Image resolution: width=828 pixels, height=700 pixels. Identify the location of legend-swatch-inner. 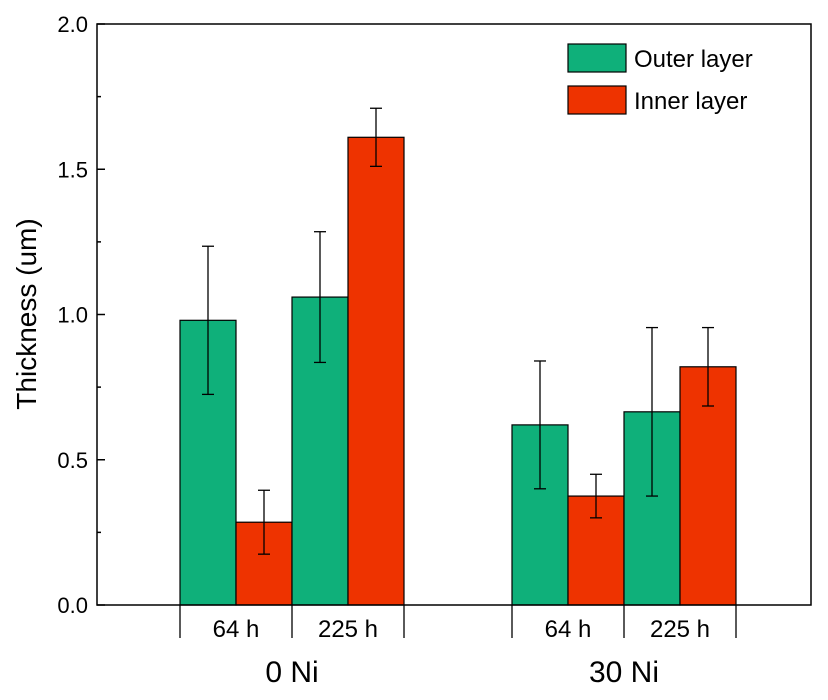
(597, 100).